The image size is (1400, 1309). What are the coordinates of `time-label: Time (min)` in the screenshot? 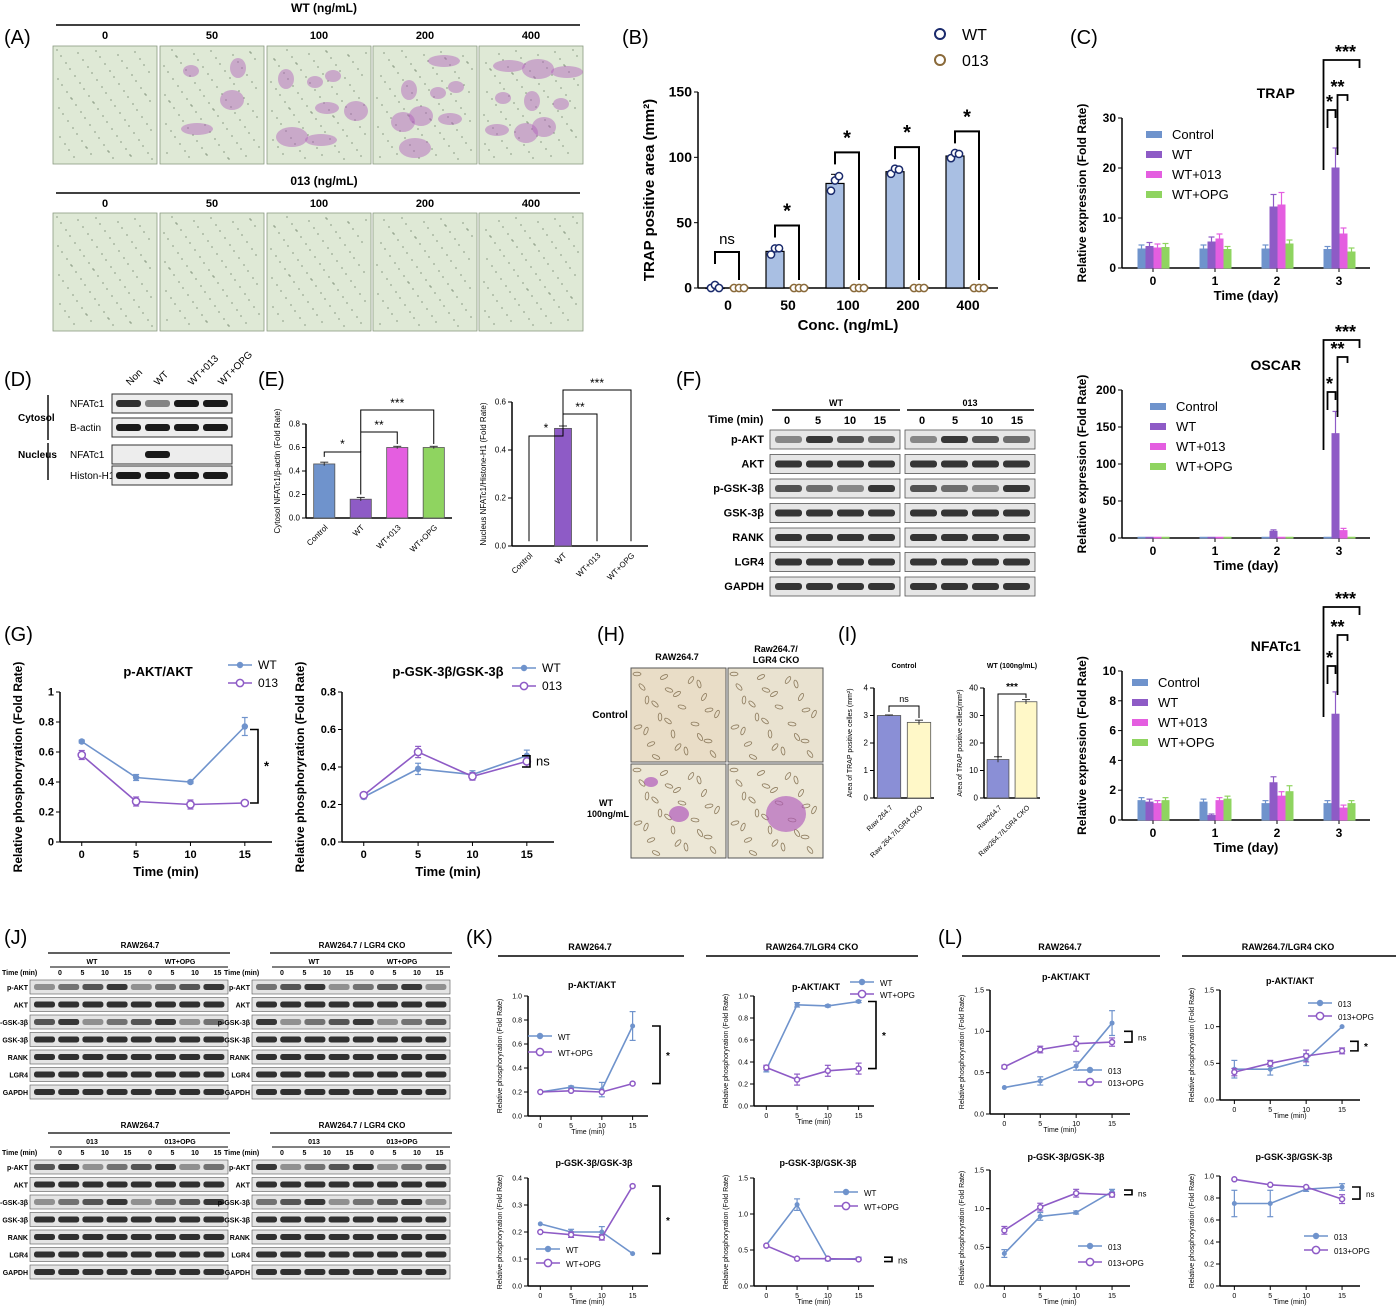 It's located at (736, 420).